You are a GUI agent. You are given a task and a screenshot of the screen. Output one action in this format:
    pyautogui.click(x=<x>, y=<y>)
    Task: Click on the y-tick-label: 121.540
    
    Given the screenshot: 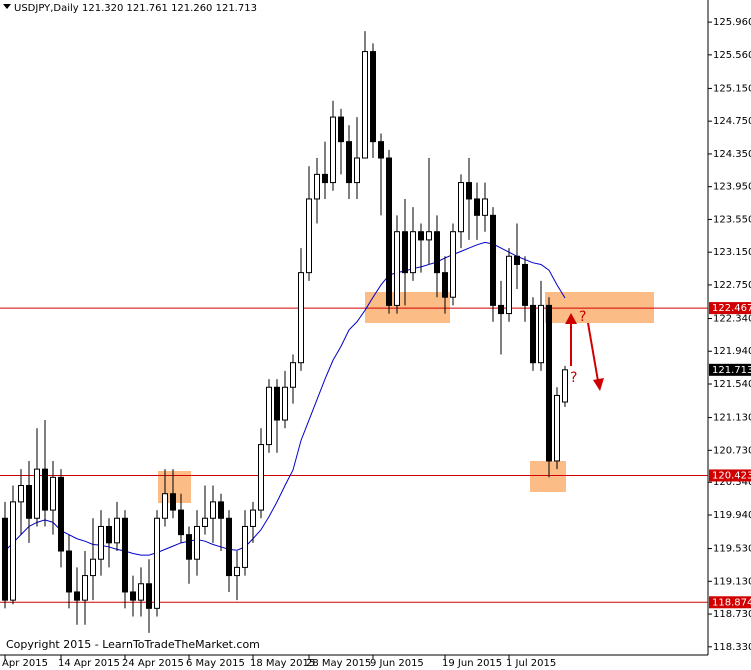 What is the action you would take?
    pyautogui.click(x=732, y=384)
    